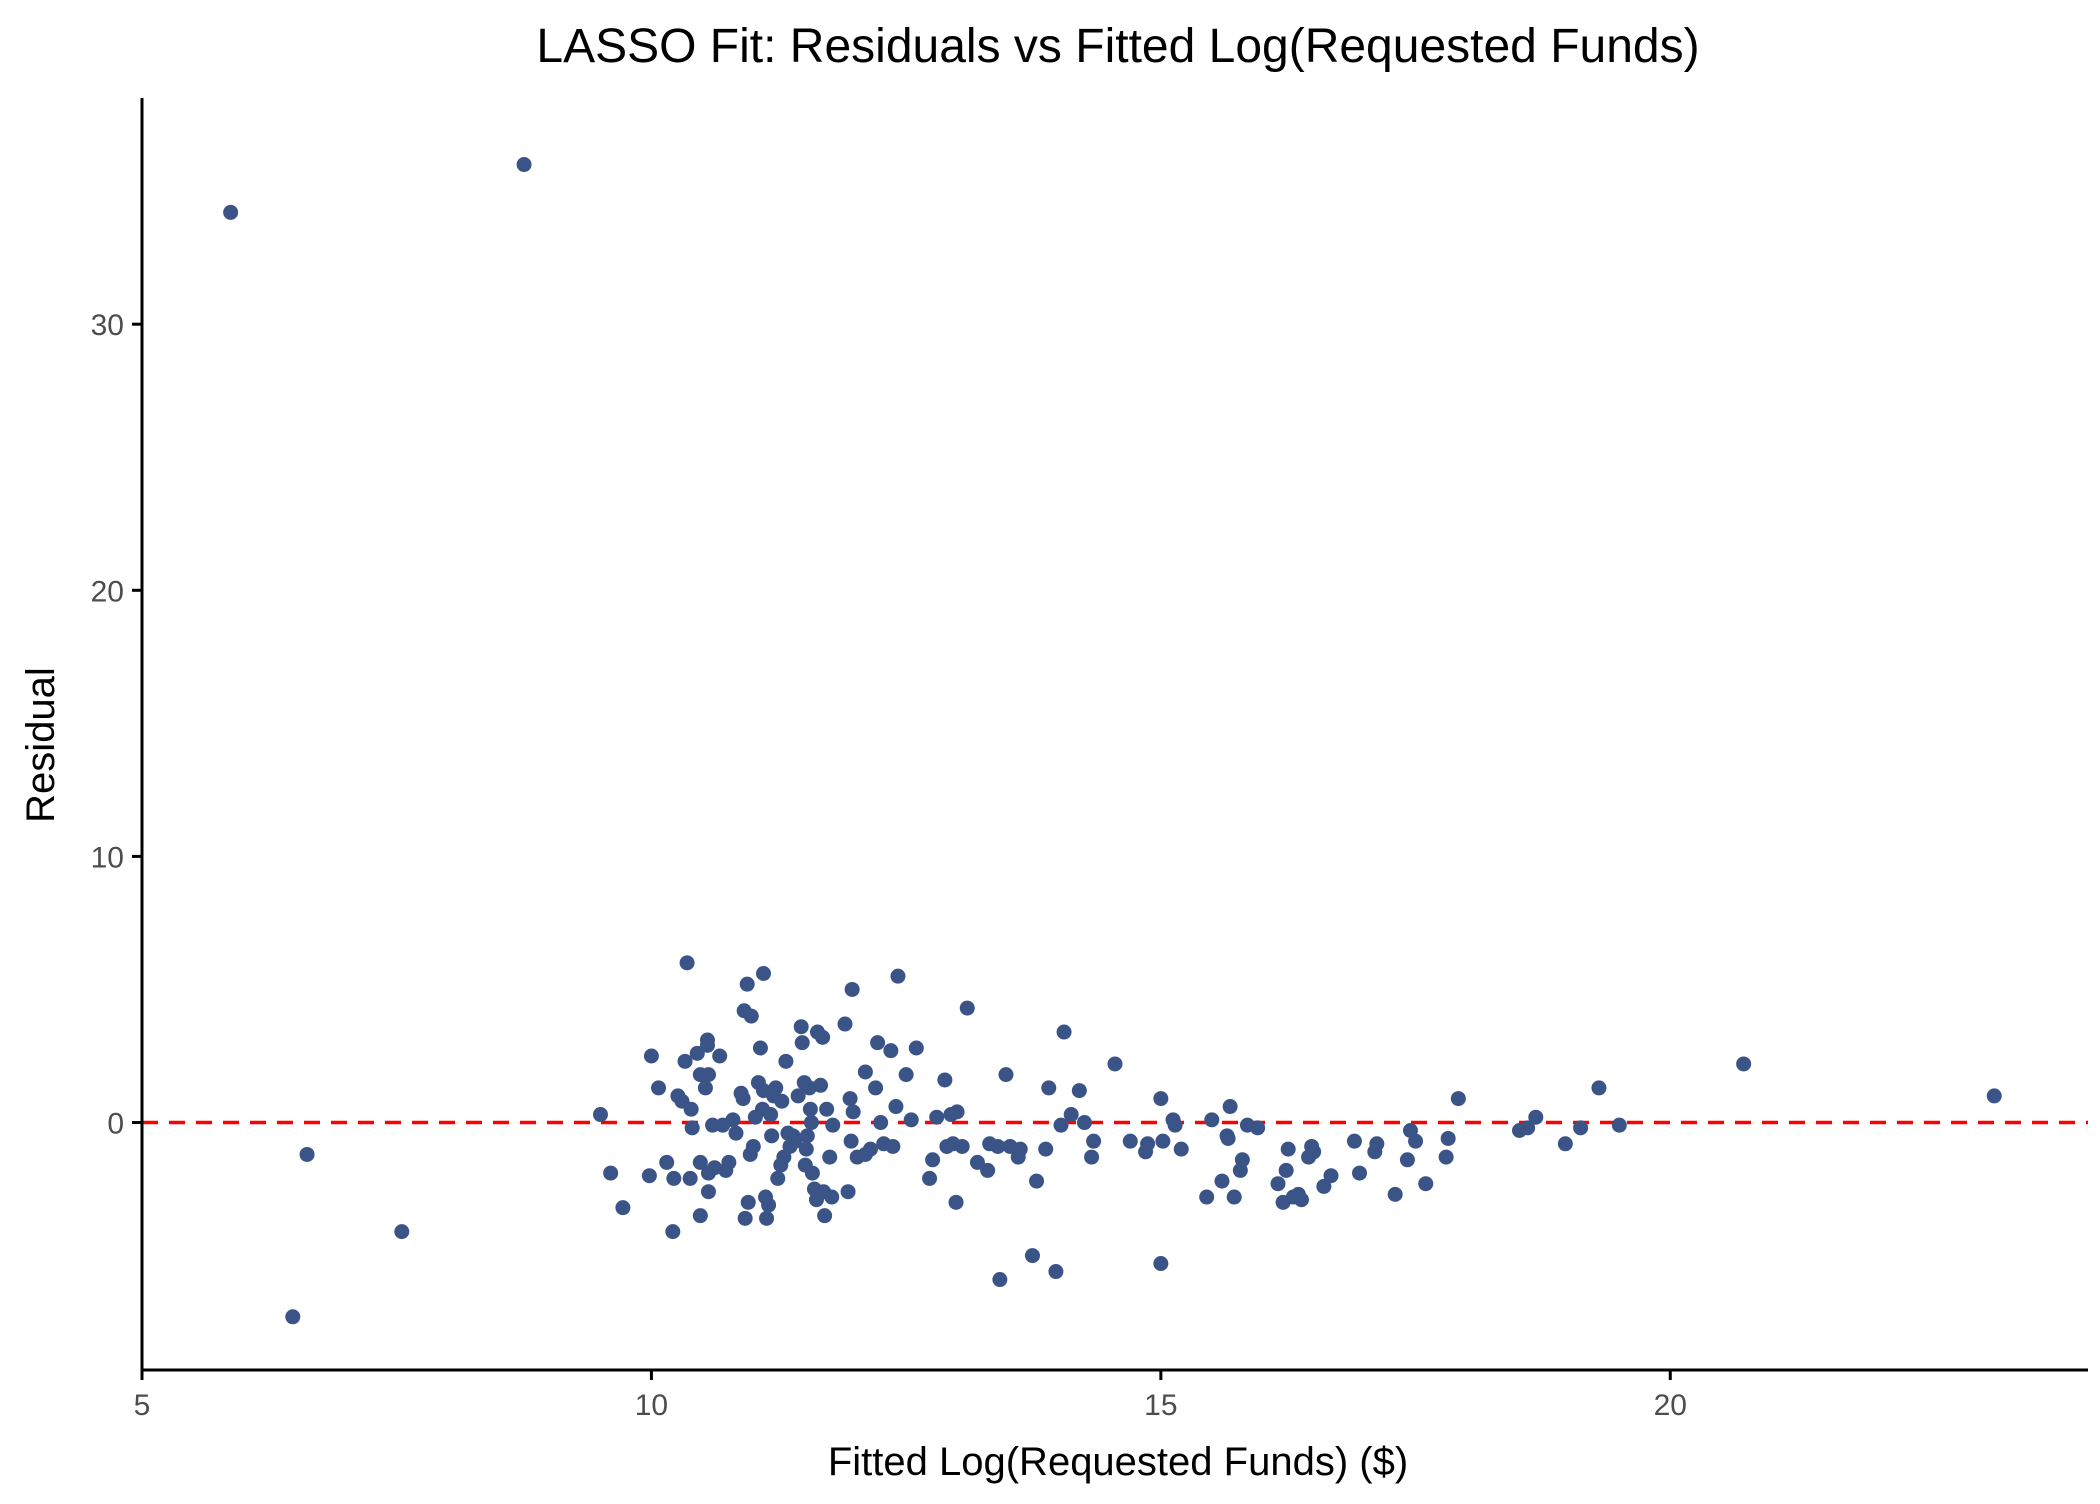  What do you see at coordinates (1118, 1462) in the screenshot?
I see `x-axis-title: Fitted Log(Requested Funds) ($)` at bounding box center [1118, 1462].